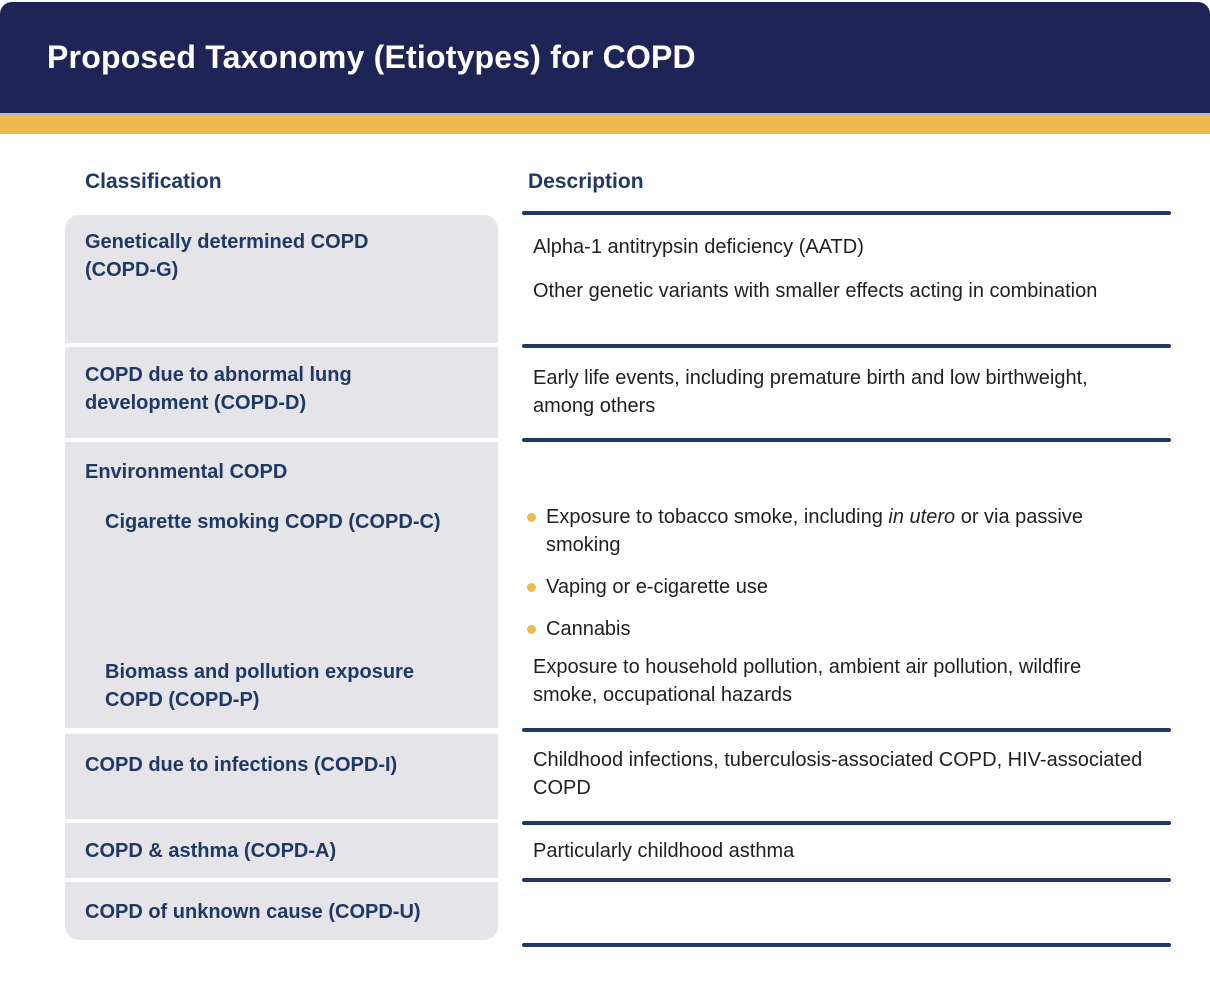 This screenshot has height=994, width=1210. I want to click on list-item: Cannabis, so click(842, 629).